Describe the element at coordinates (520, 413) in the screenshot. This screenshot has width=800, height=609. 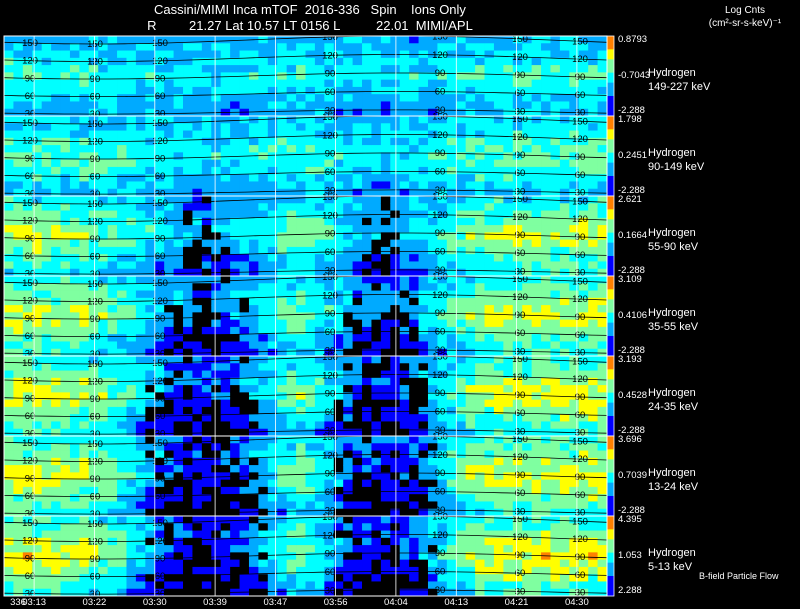
I see `contour-label: 60` at that location.